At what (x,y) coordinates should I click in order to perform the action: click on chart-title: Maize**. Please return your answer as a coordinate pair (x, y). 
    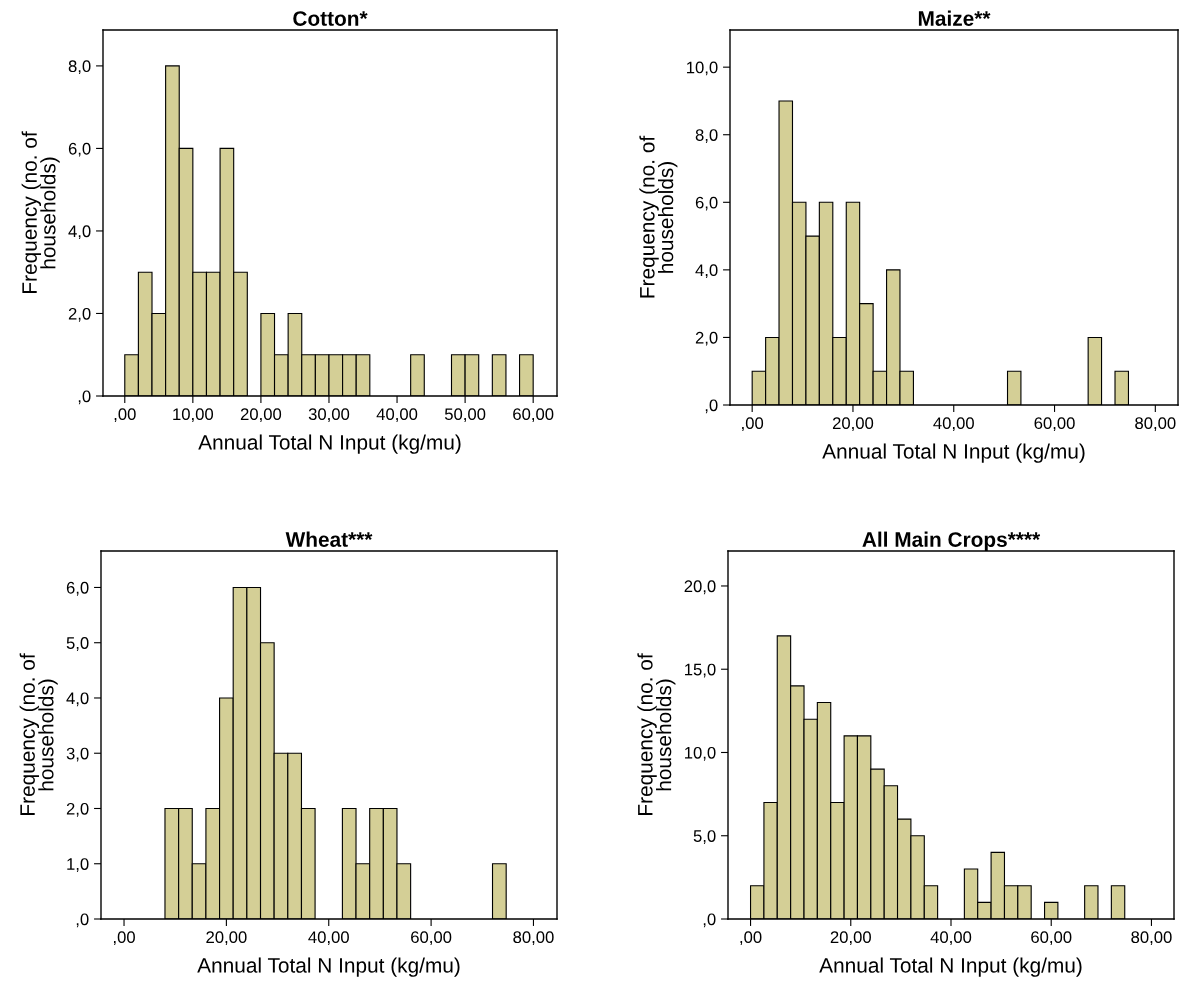
    Looking at the image, I should click on (954, 18).